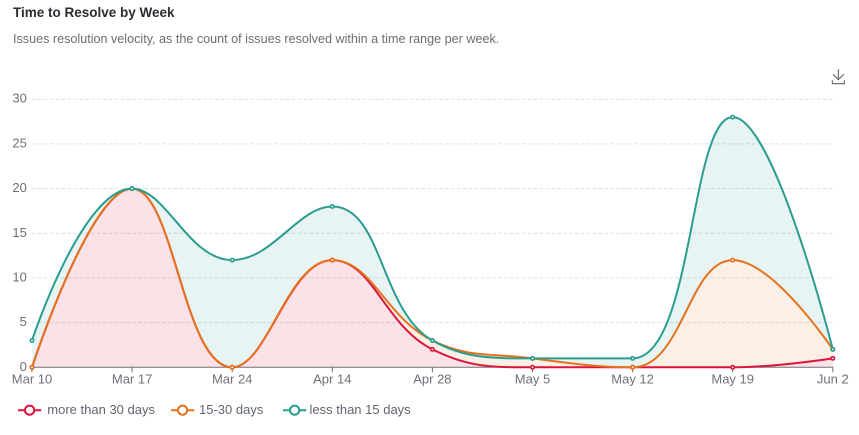 The width and height of the screenshot is (859, 435). What do you see at coordinates (32, 378) in the screenshot?
I see `svg-text: Mar 10` at bounding box center [32, 378].